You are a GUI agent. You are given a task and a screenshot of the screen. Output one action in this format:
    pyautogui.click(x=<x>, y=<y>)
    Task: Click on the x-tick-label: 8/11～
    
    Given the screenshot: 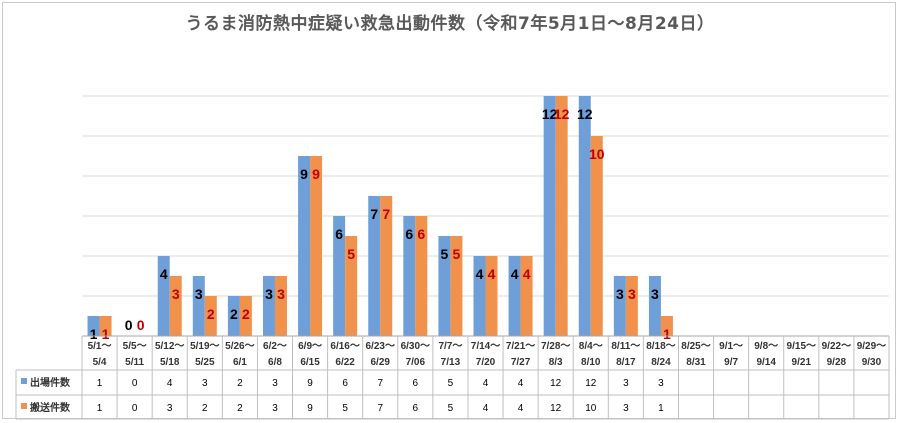 What is the action you would take?
    pyautogui.click(x=625, y=346)
    